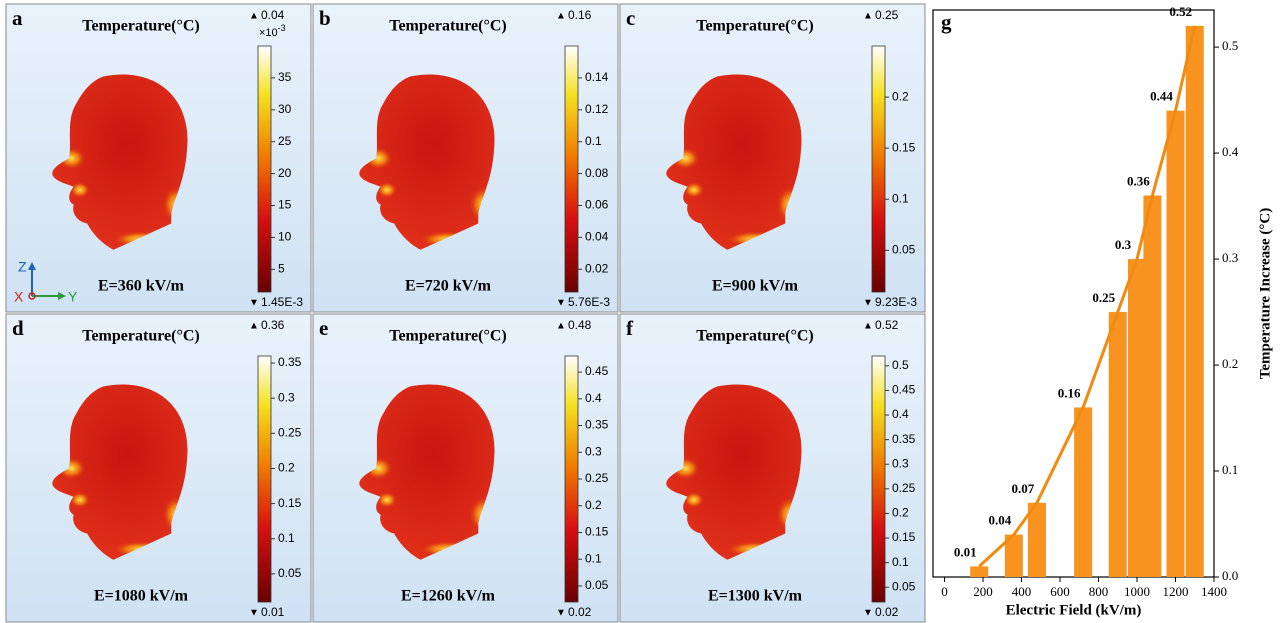  Describe the element at coordinates (285, 173) in the screenshot. I see `colorbar-tick-label: 20` at that location.